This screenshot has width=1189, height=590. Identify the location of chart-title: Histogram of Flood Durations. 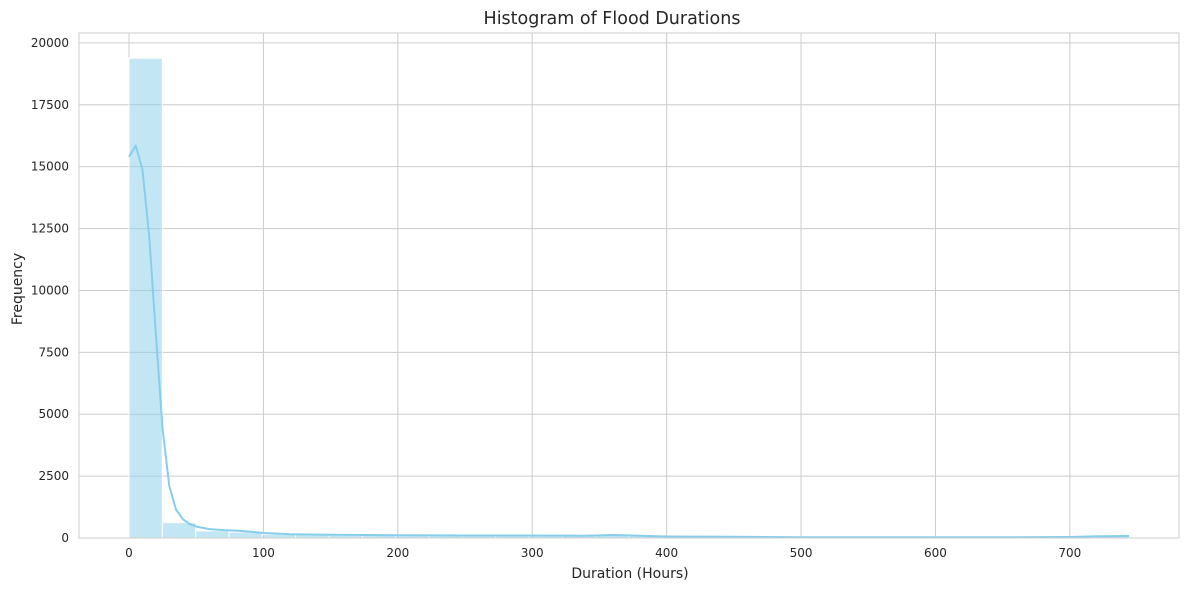
(612, 19).